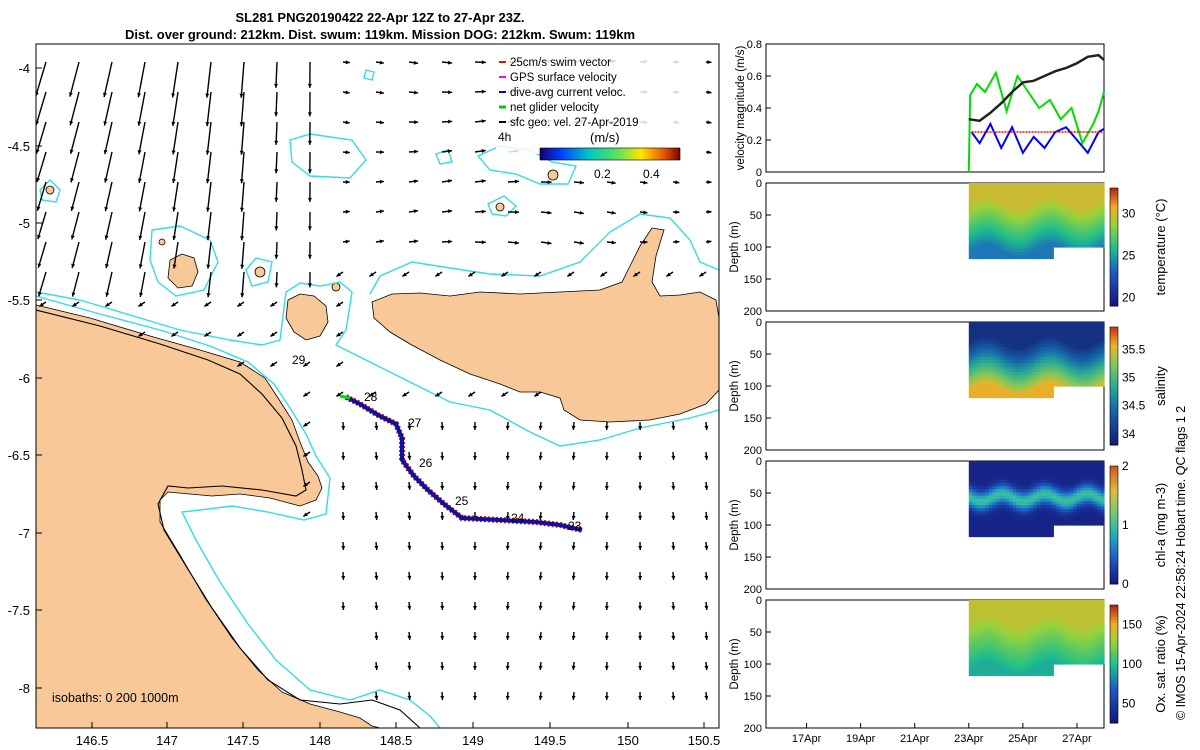 The width and height of the screenshot is (1200, 750). What do you see at coordinates (1129, 434) in the screenshot?
I see `colorbar-tick: 34` at bounding box center [1129, 434].